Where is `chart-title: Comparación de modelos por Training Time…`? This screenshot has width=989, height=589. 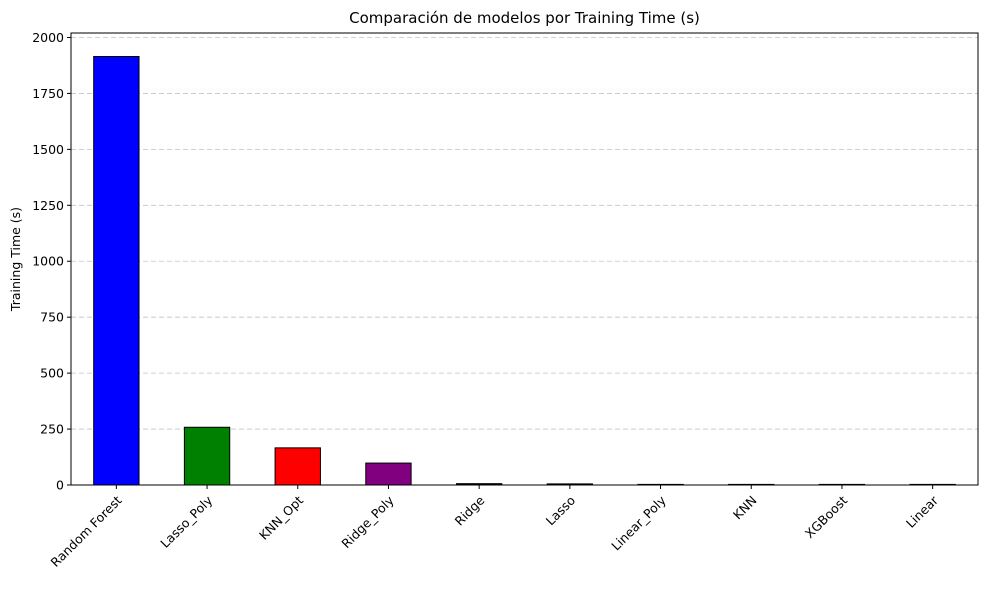 chart-title: Comparación de modelos por Training Time… is located at coordinates (524, 18).